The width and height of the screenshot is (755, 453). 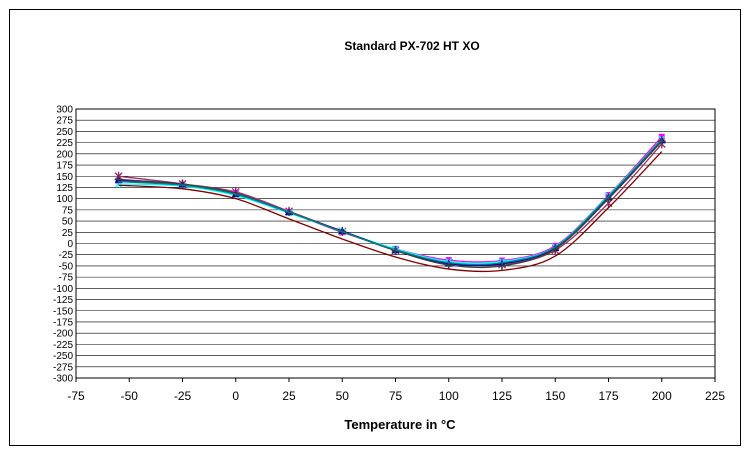 I want to click on x-axis-ticks: -75 -50 -25 0 25 50 75 100 125 150 175 200 225, so click(x=396, y=390).